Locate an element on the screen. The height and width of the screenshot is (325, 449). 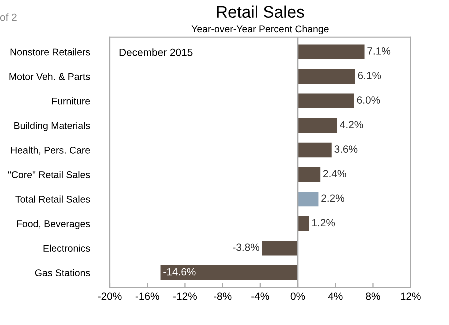
annotation: December 2015 is located at coordinates (156, 52).